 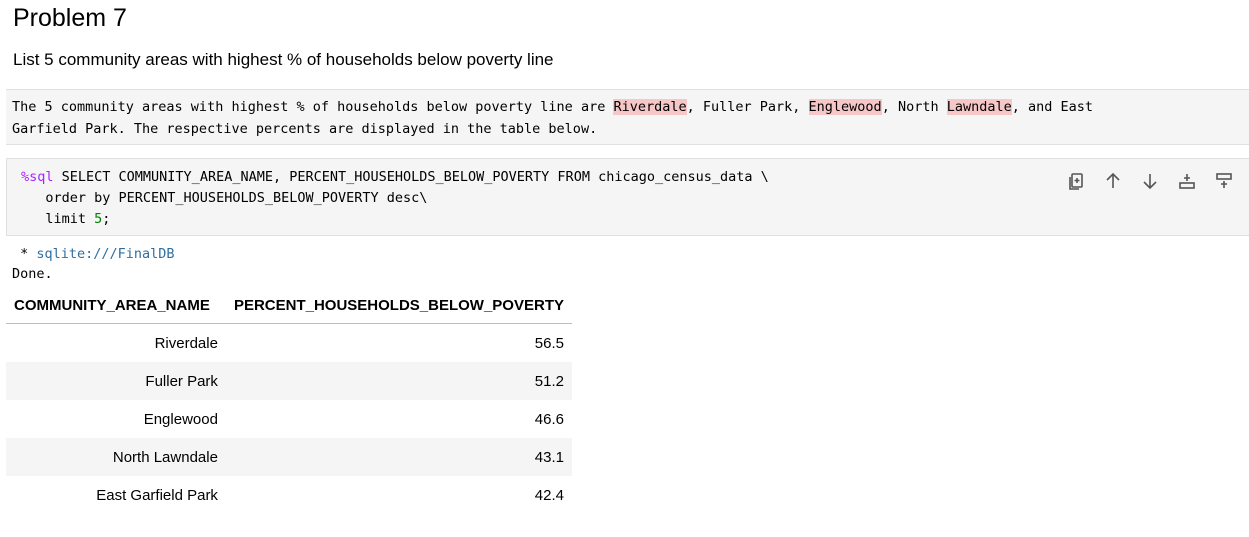 I want to click on code-text: ;, so click(x=106, y=219).